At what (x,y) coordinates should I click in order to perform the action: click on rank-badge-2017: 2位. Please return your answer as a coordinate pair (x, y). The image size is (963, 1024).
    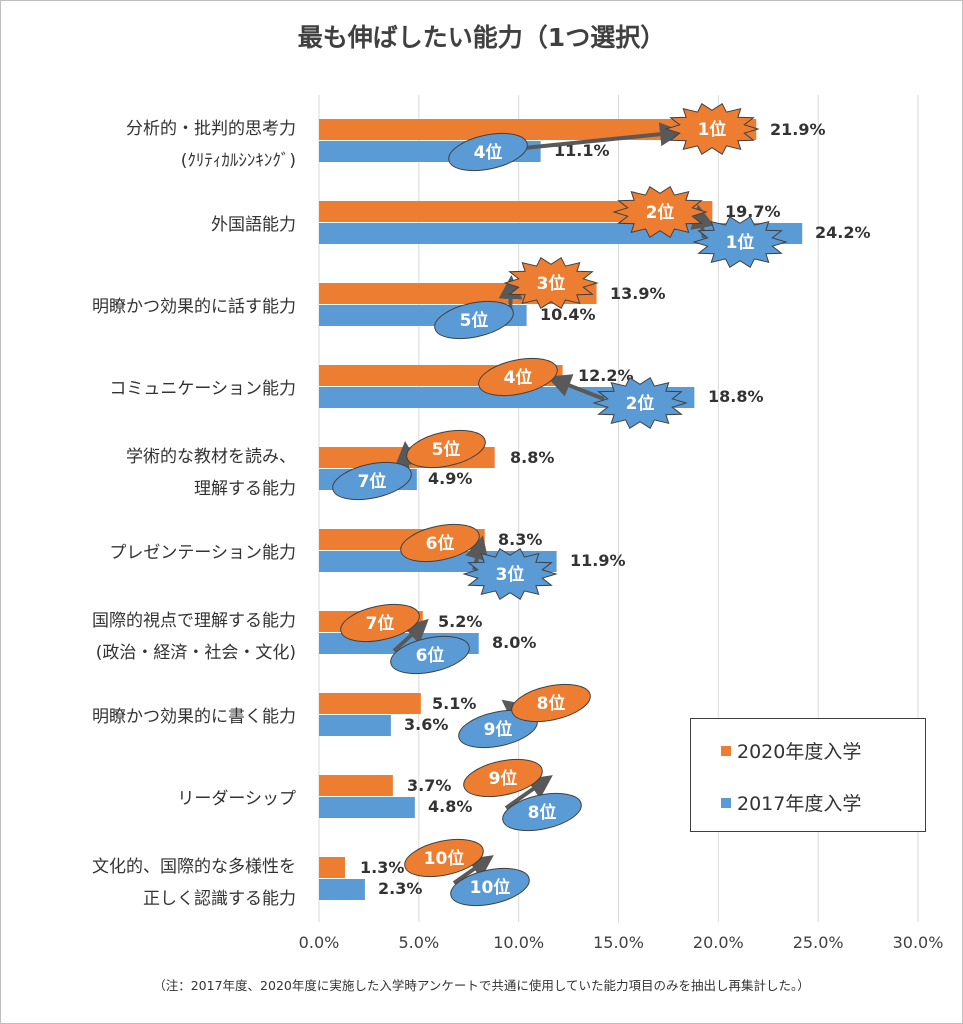
    Looking at the image, I should click on (640, 403).